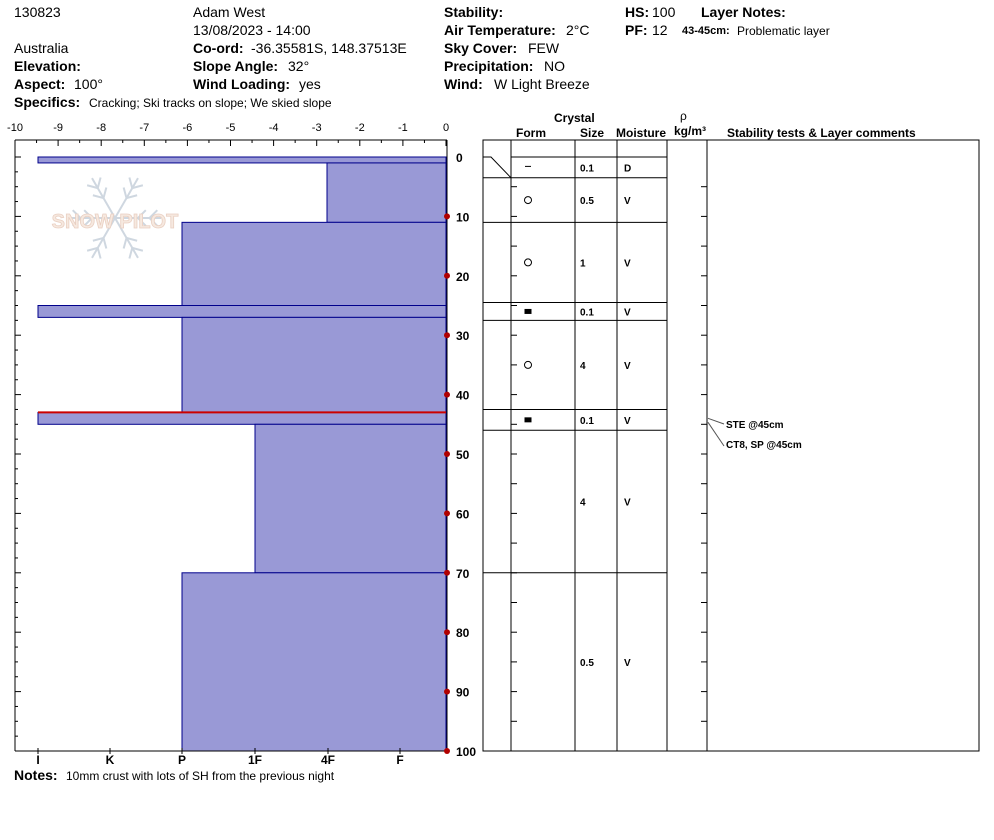  I want to click on air-temperature-label: Air Temperature:, so click(500, 30).